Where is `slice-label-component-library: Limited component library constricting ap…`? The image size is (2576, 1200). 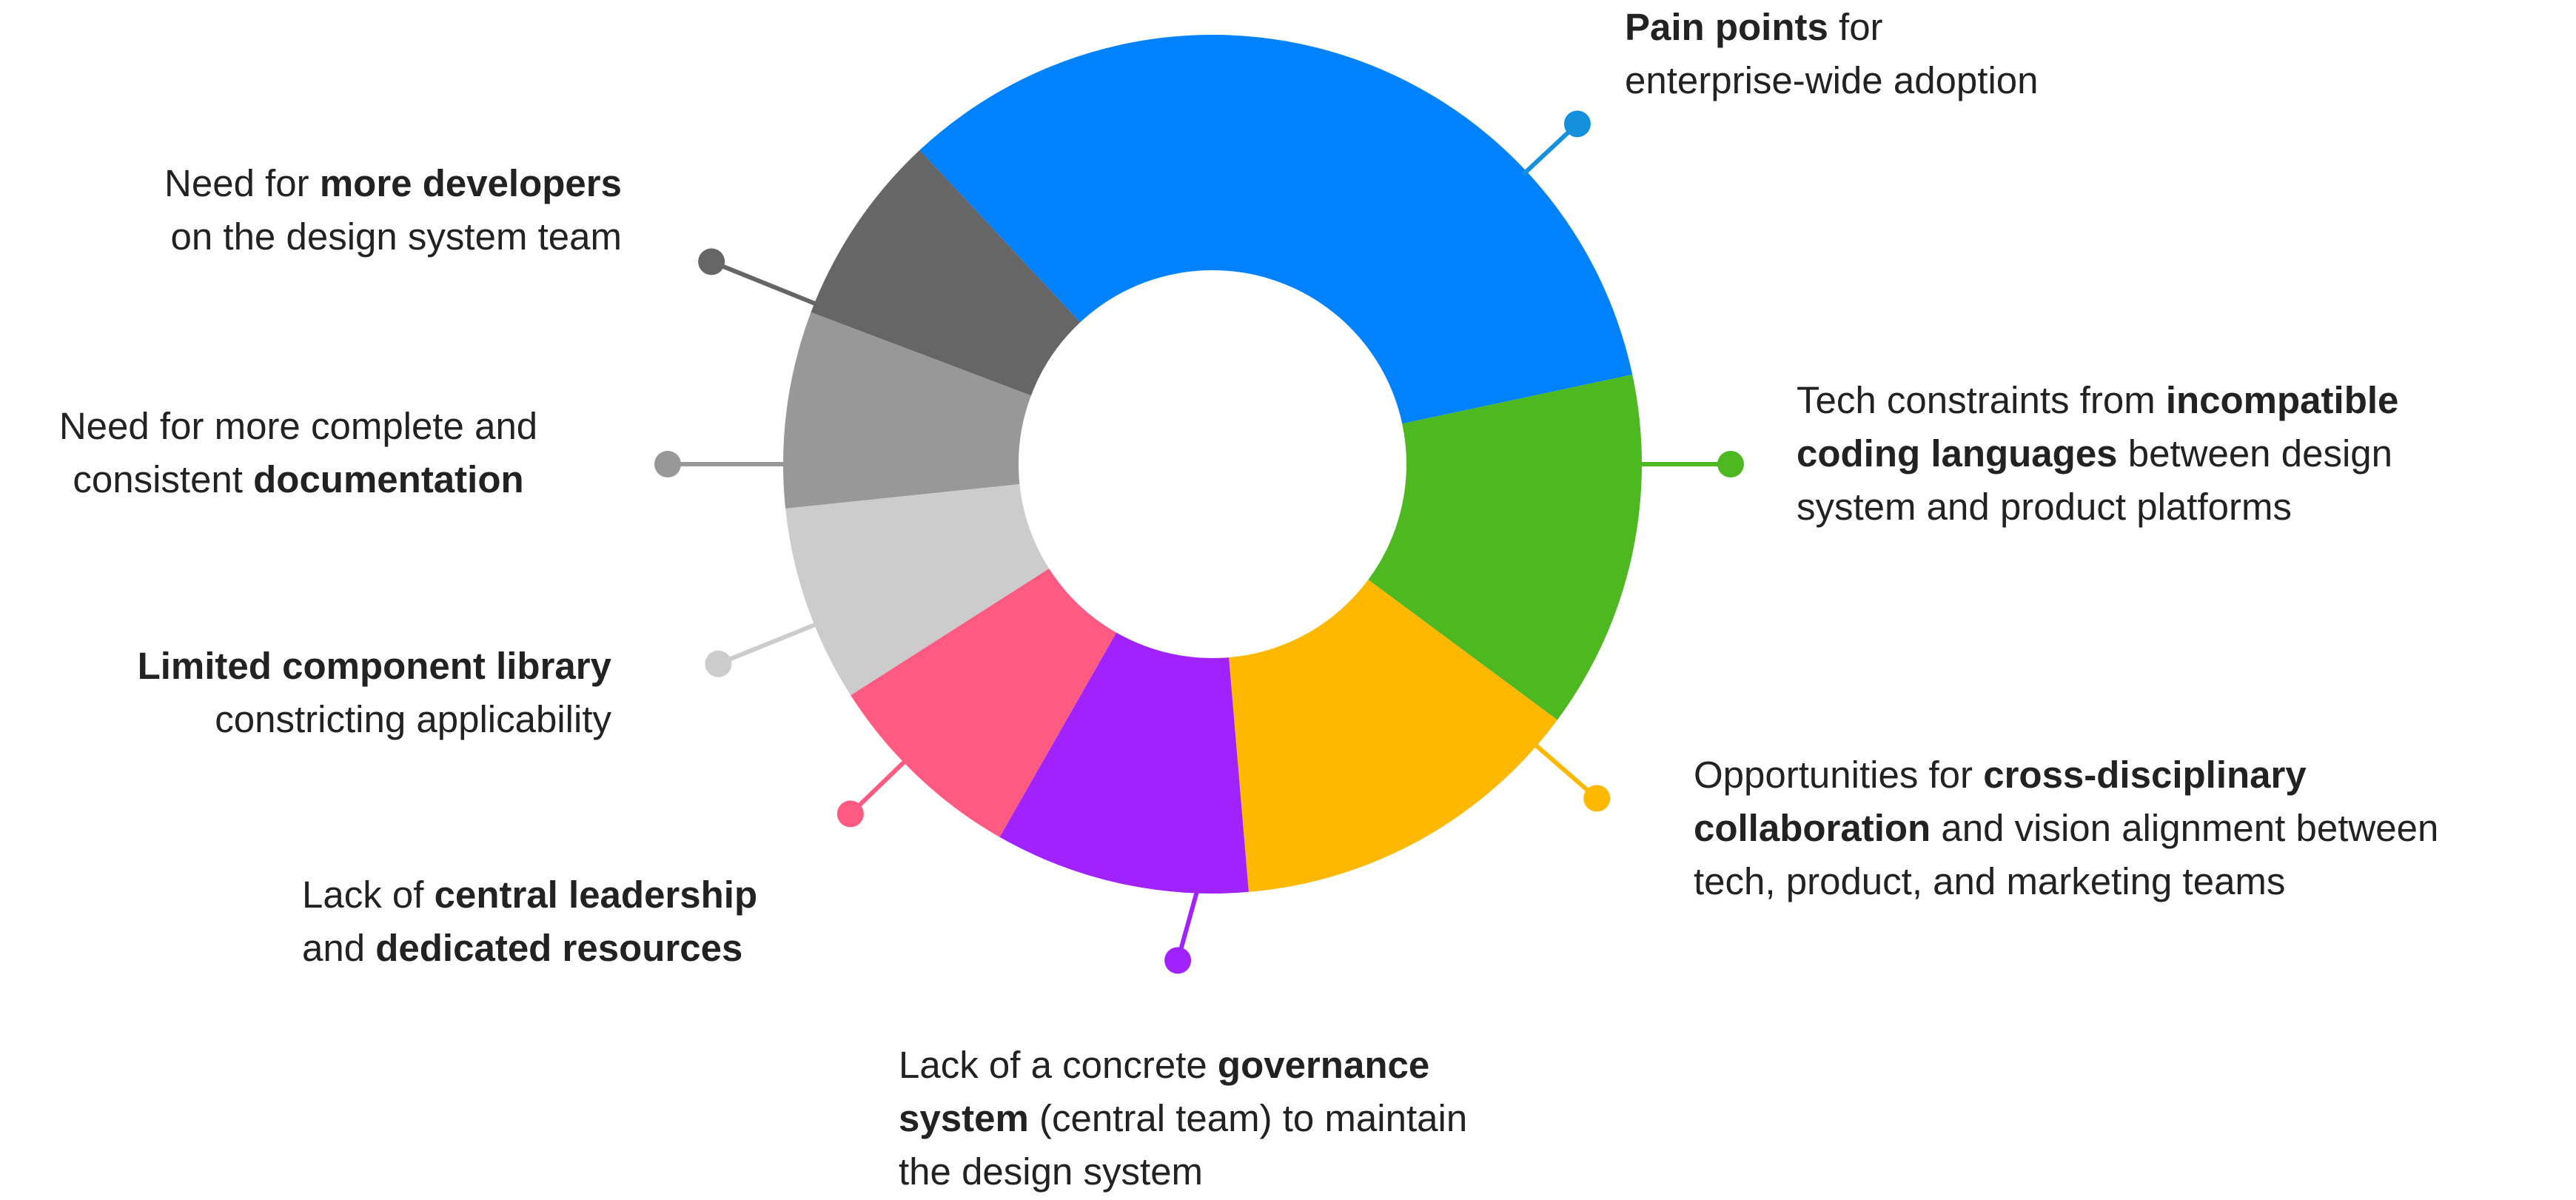 slice-label-component-library: Limited component library constricting ap… is located at coordinates (305, 693).